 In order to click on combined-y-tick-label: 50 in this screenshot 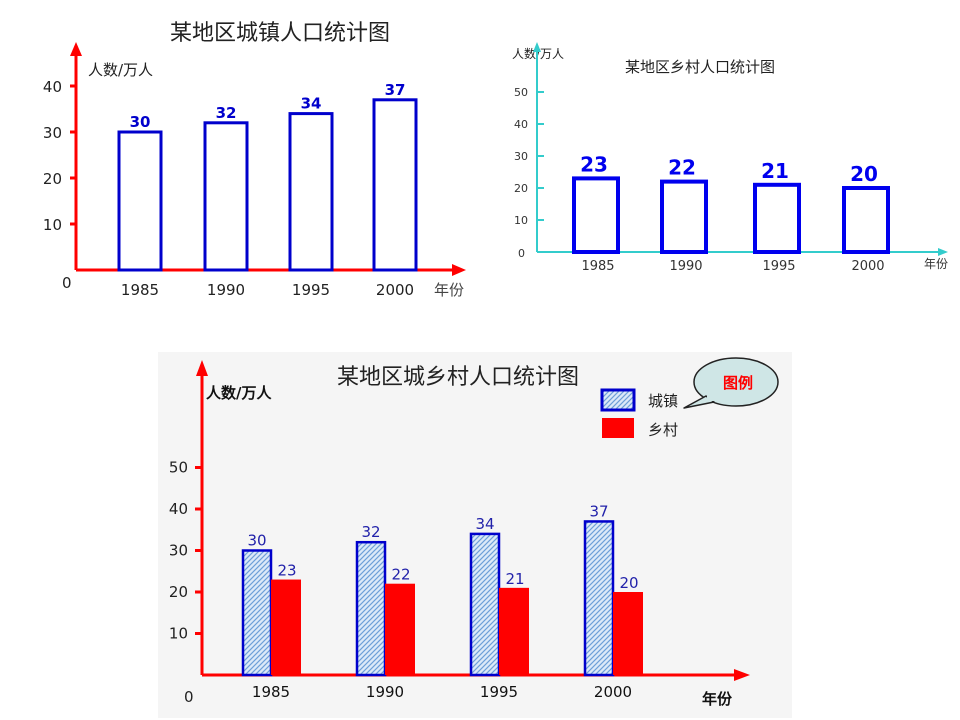, I will do `click(178, 468)`.